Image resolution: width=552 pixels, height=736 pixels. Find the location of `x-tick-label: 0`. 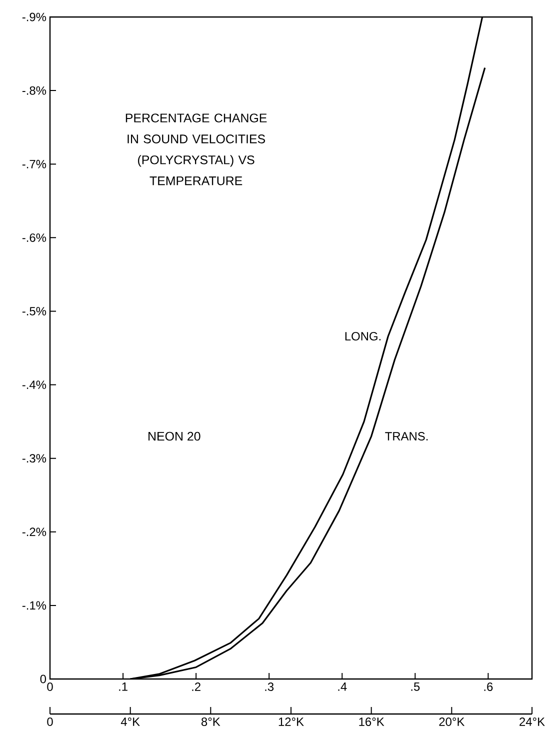

x-tick-label: 0 is located at coordinates (50, 686).